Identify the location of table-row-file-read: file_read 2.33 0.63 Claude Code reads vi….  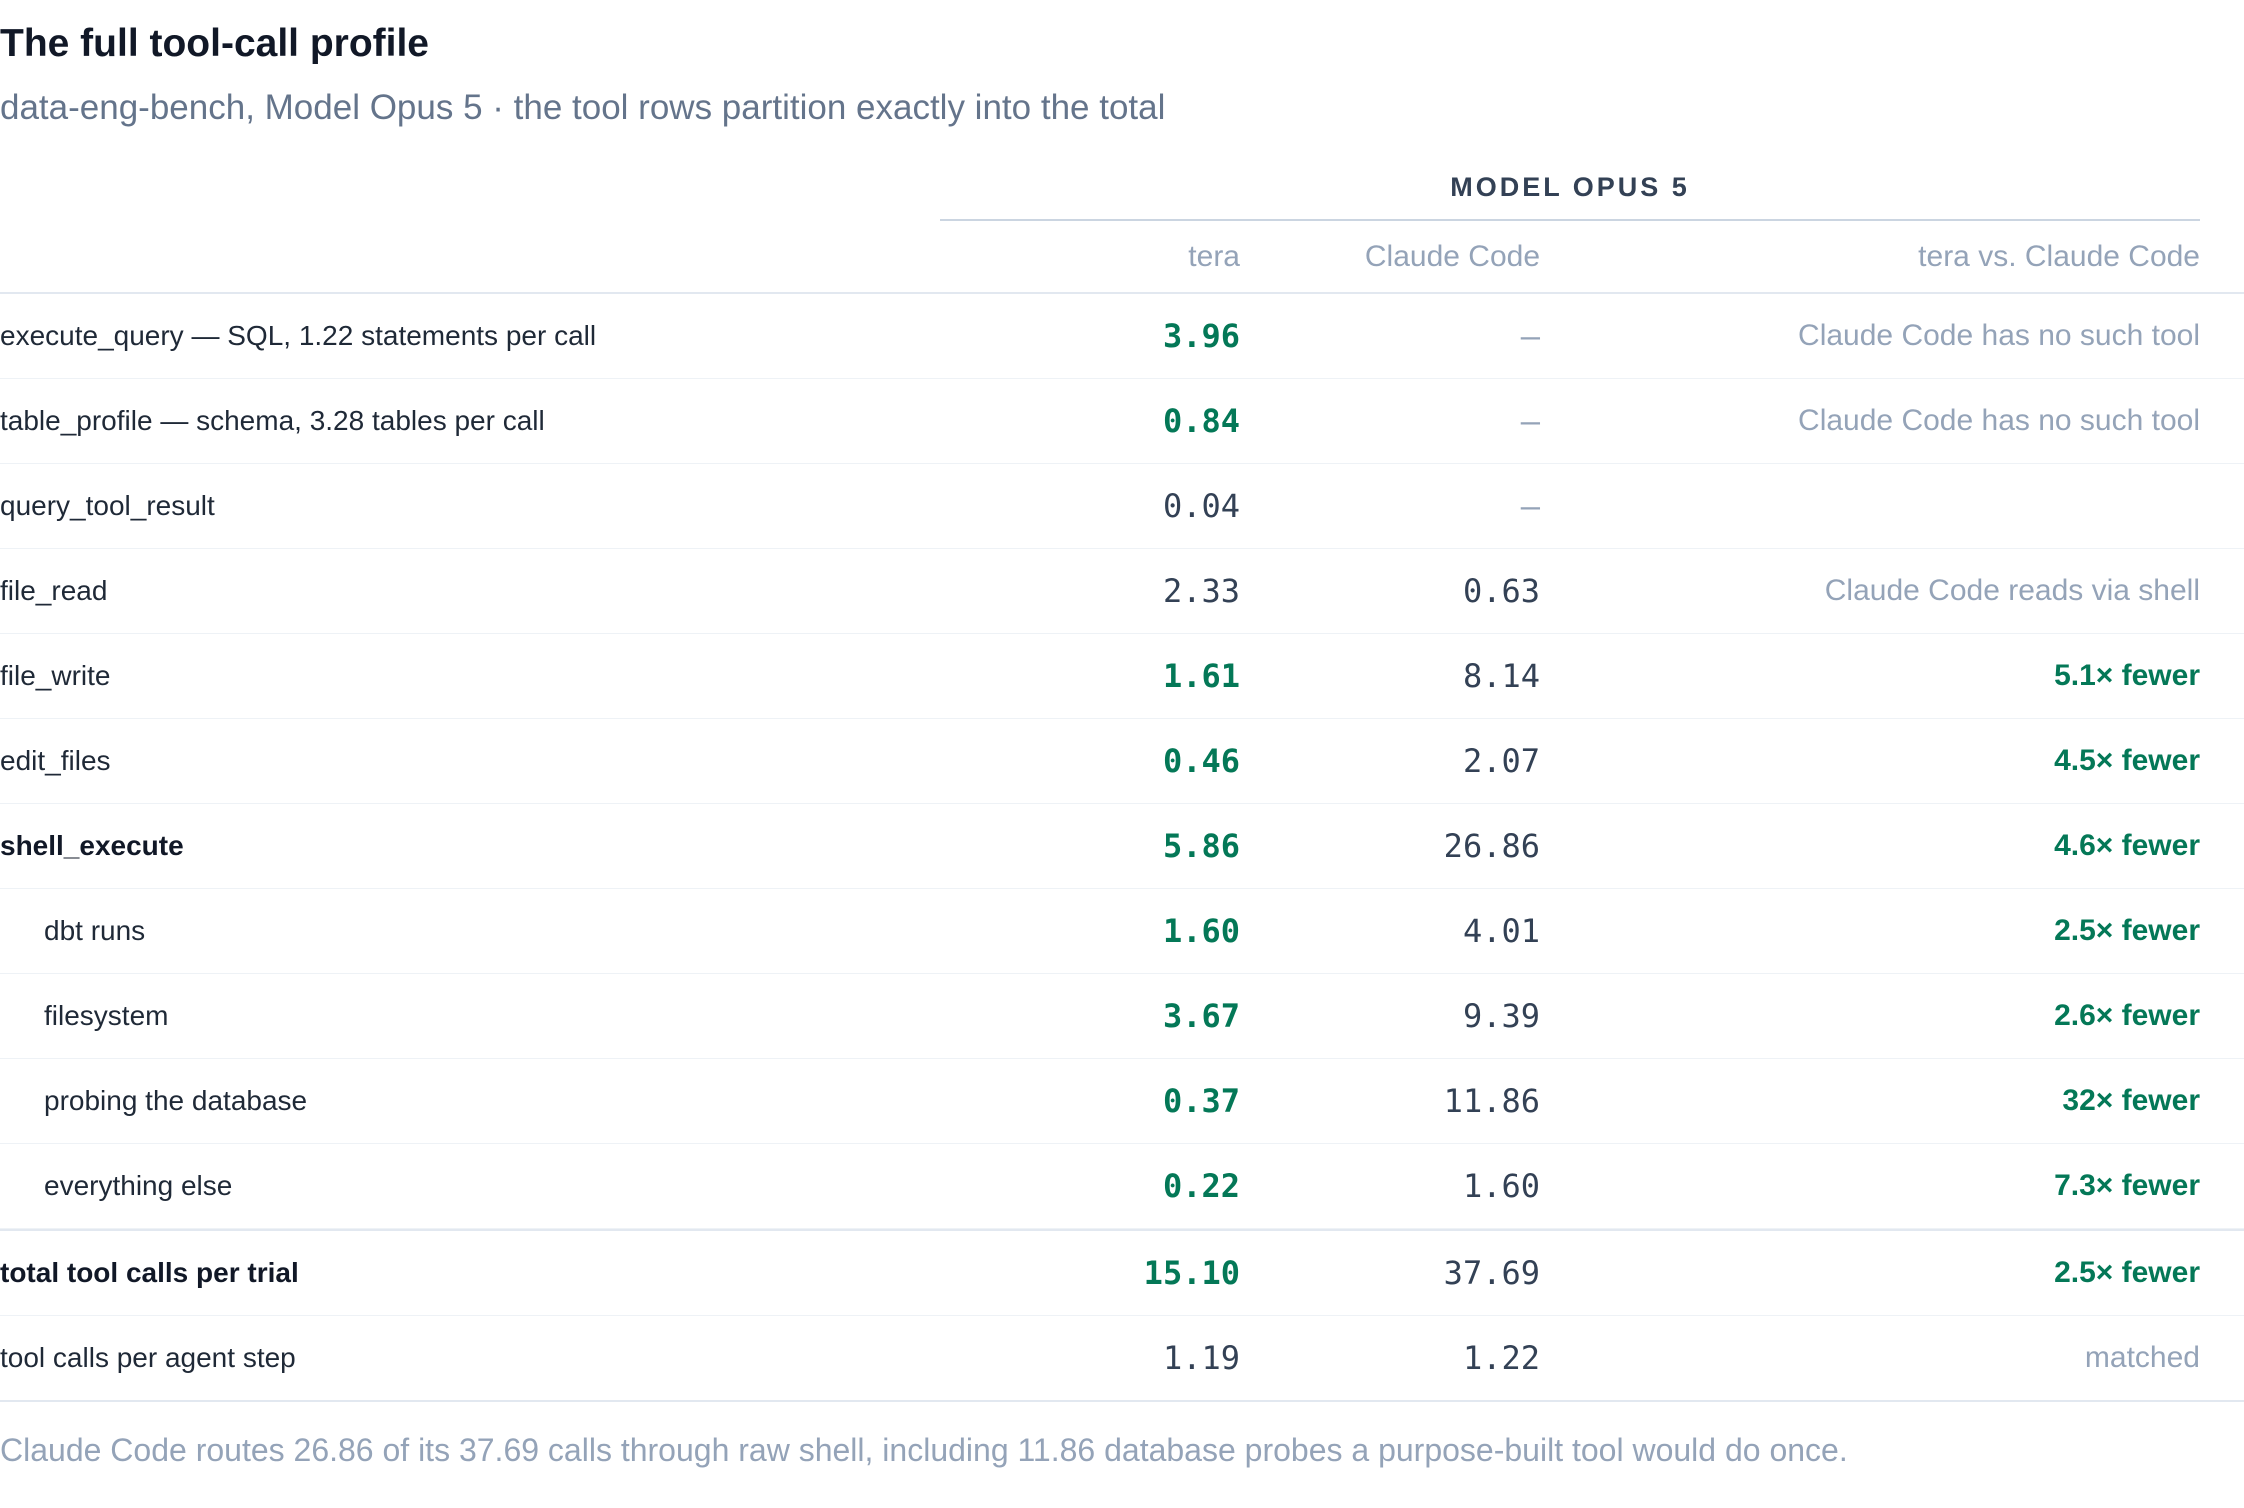
(1122, 591).